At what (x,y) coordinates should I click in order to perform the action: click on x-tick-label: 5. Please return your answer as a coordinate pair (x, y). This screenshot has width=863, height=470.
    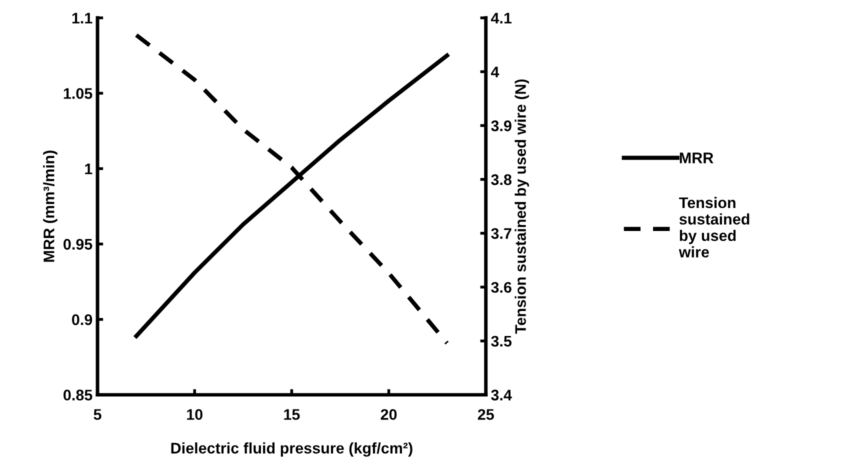
    Looking at the image, I should click on (98, 414).